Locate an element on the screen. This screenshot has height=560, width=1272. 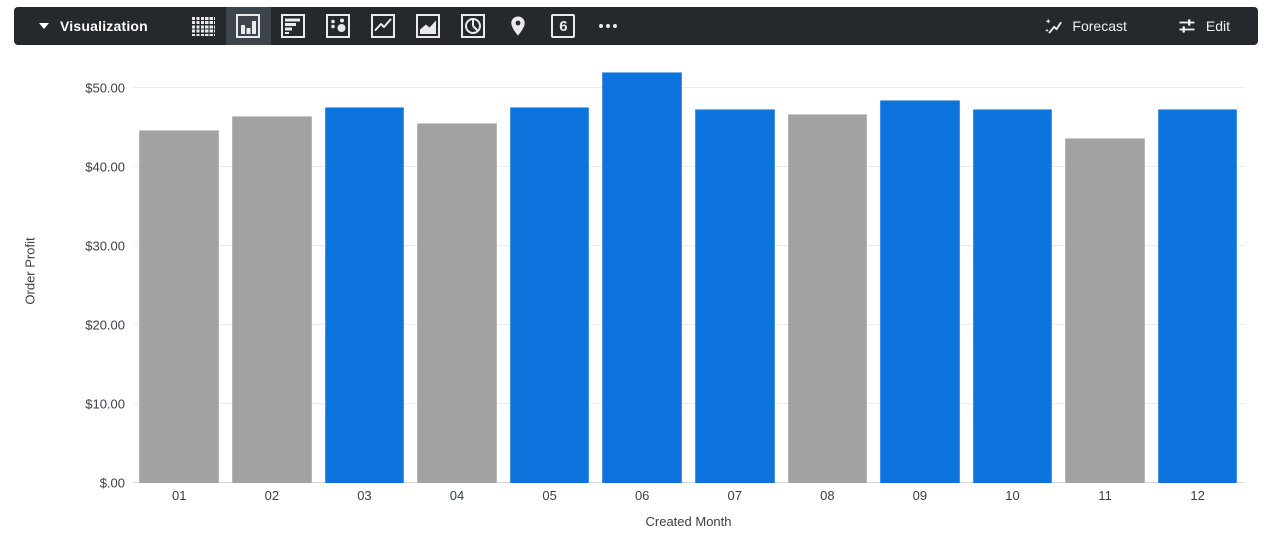
pie-chart-icon is located at coordinates (473, 26).